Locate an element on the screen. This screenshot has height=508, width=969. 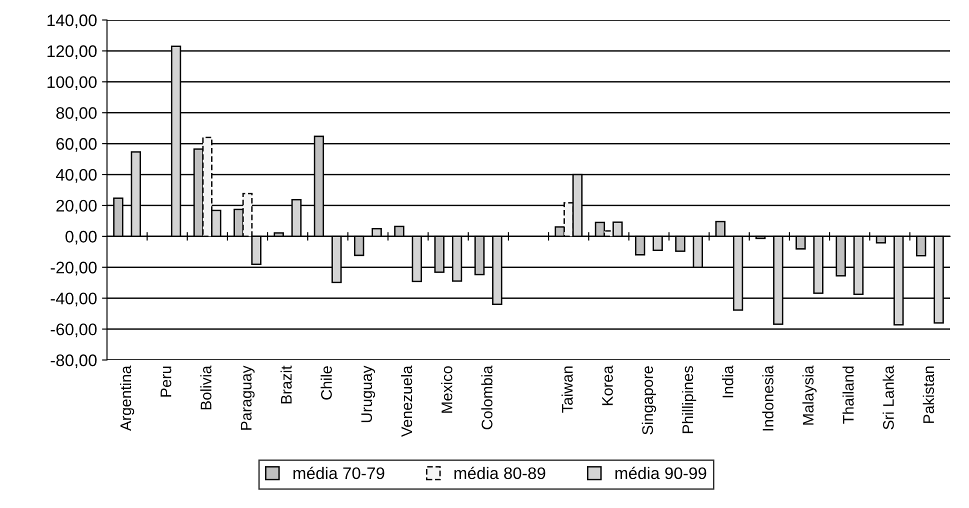
y-tick-label: 20,00 is located at coordinates (76, 207).